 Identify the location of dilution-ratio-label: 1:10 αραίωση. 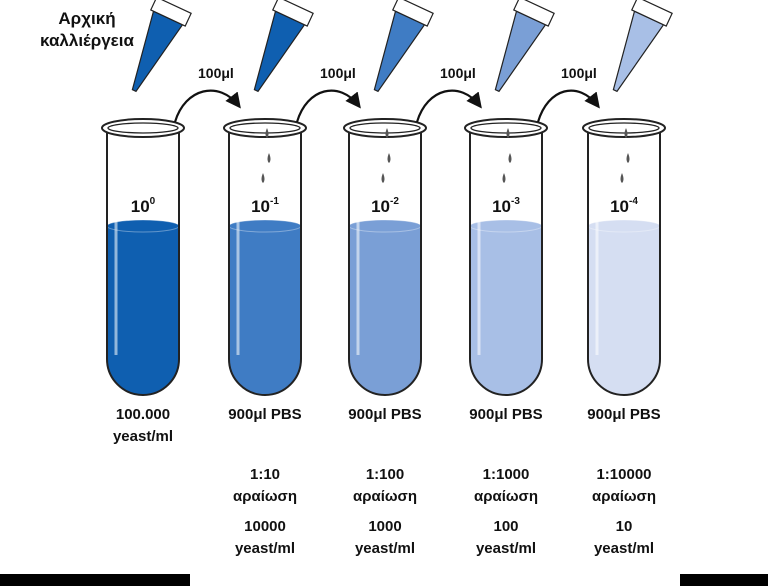
(265, 486).